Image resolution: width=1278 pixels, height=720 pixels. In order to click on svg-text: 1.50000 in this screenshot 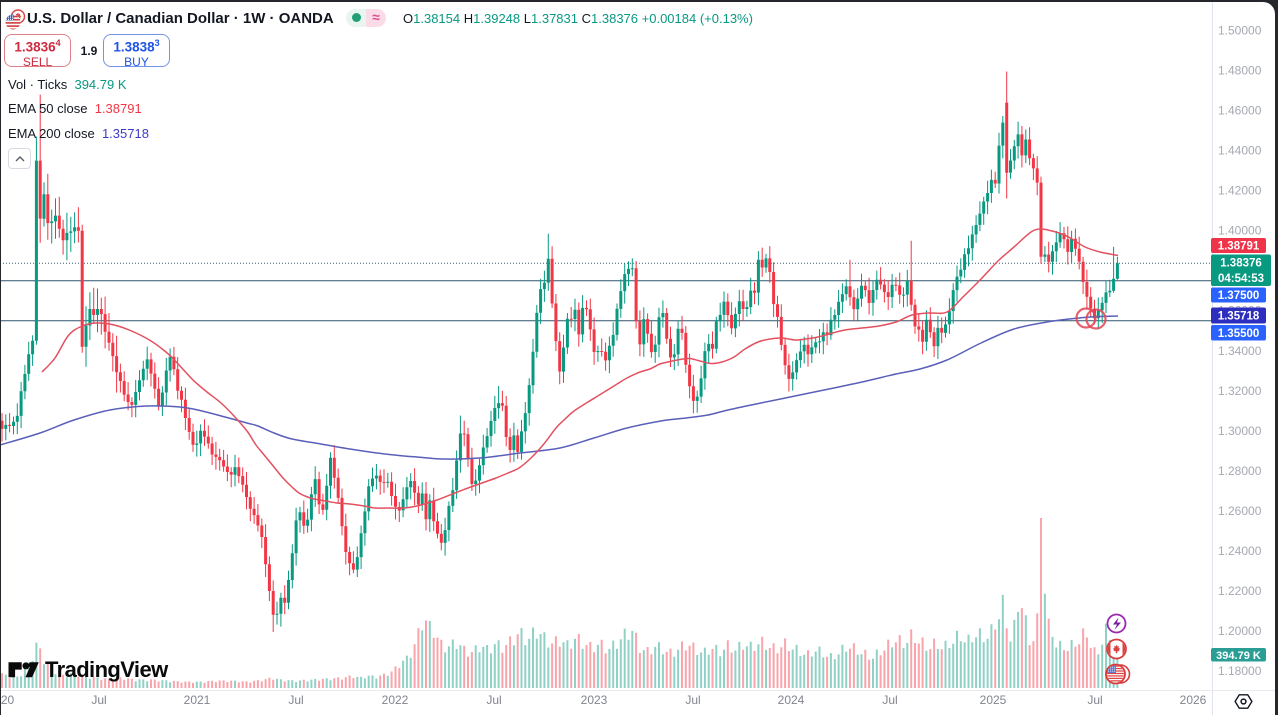, I will do `click(1240, 31)`.